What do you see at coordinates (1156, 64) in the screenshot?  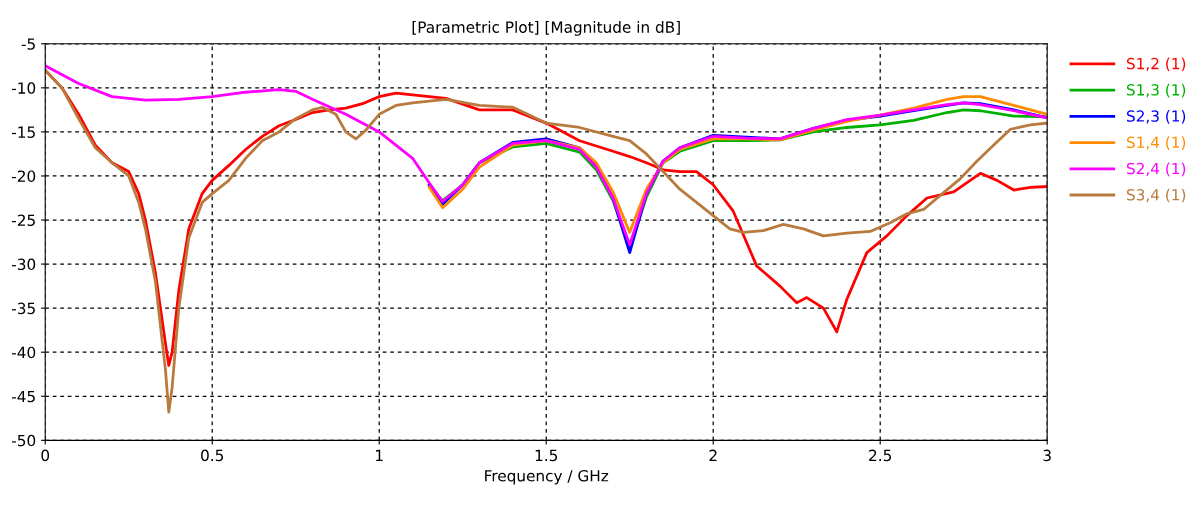 I see `legend-label: S1,2 (1)` at bounding box center [1156, 64].